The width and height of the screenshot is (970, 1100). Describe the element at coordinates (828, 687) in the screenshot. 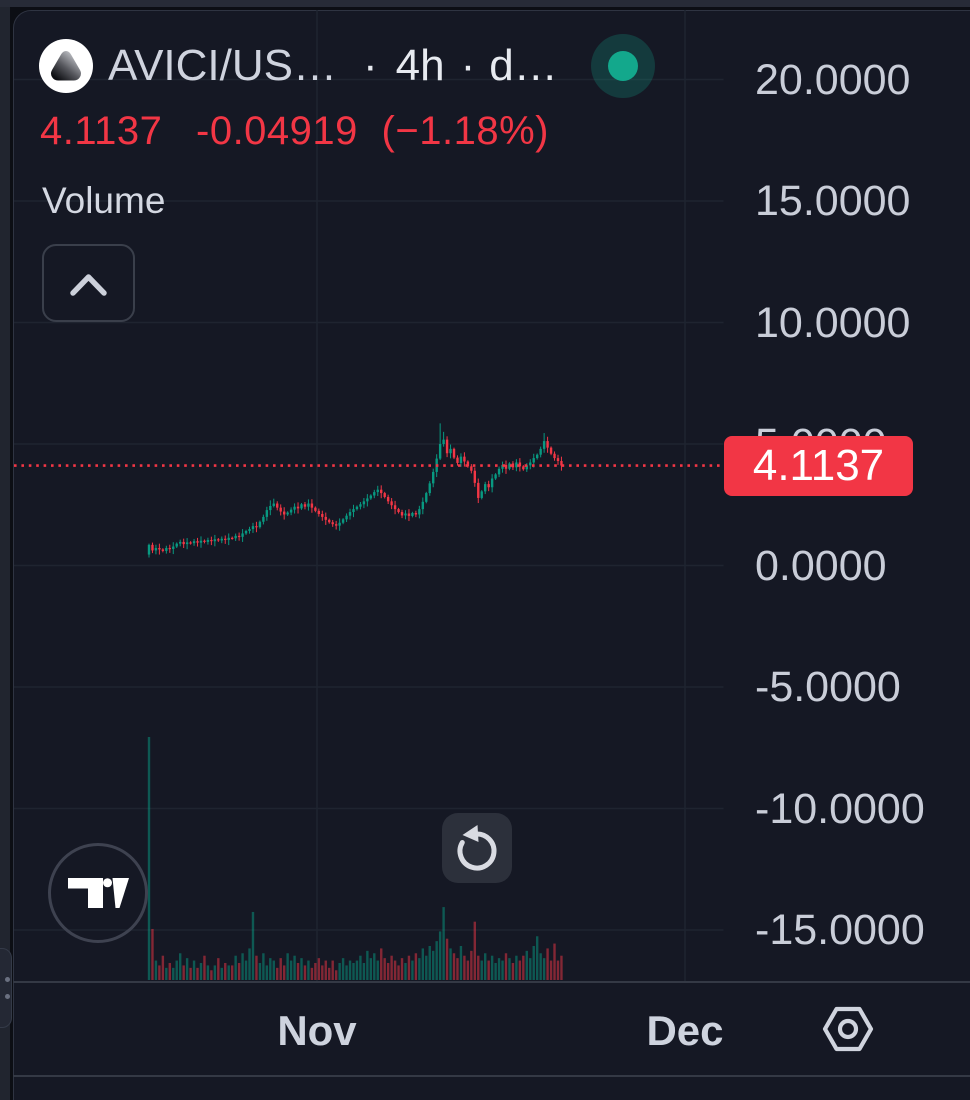

I see `price-axis-label: -5.0000` at that location.